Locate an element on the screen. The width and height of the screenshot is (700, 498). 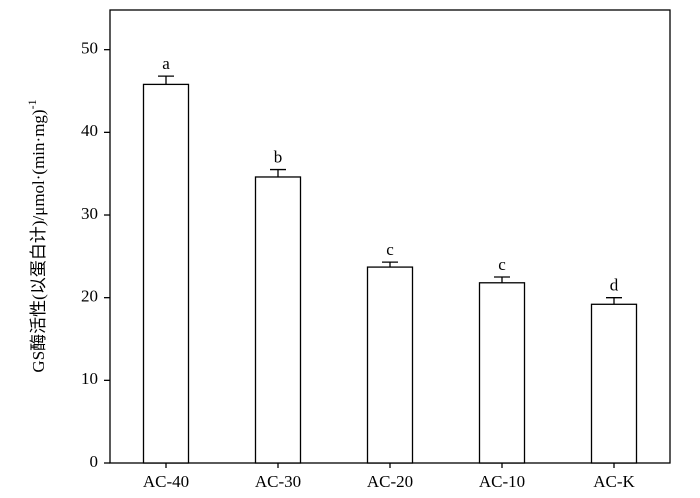
x-tick-label: AC-20 is located at coordinates (390, 481).